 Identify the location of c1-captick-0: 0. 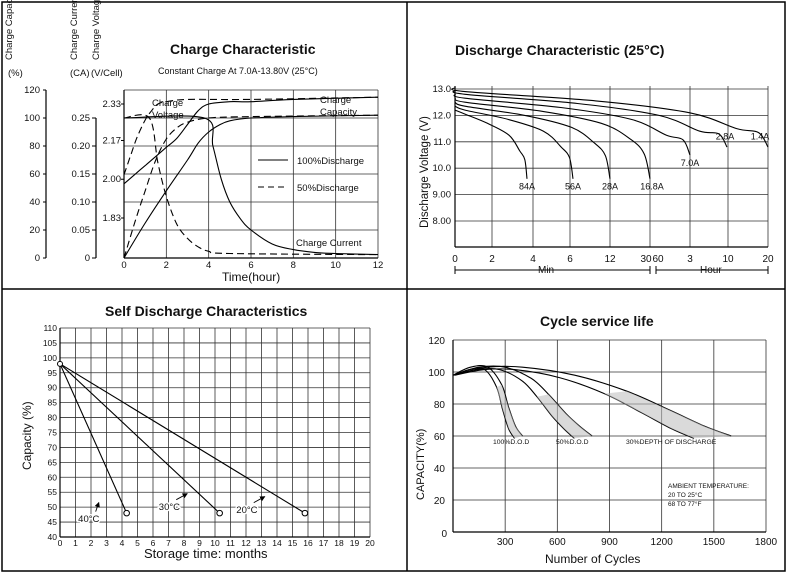
(37, 258).